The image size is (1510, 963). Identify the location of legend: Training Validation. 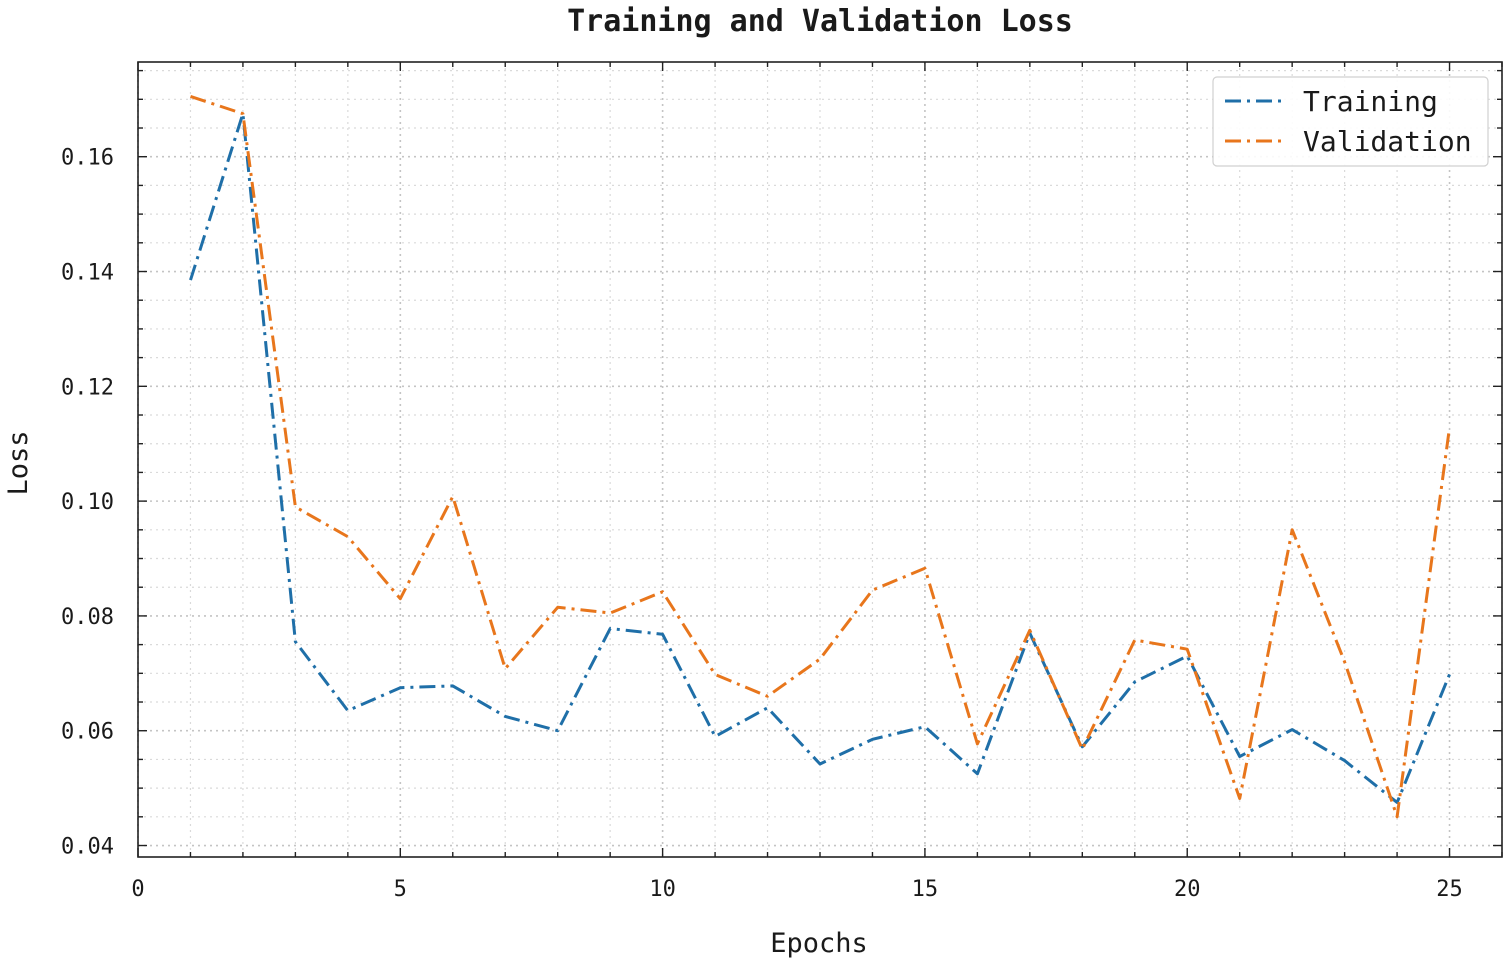
(1350, 121).